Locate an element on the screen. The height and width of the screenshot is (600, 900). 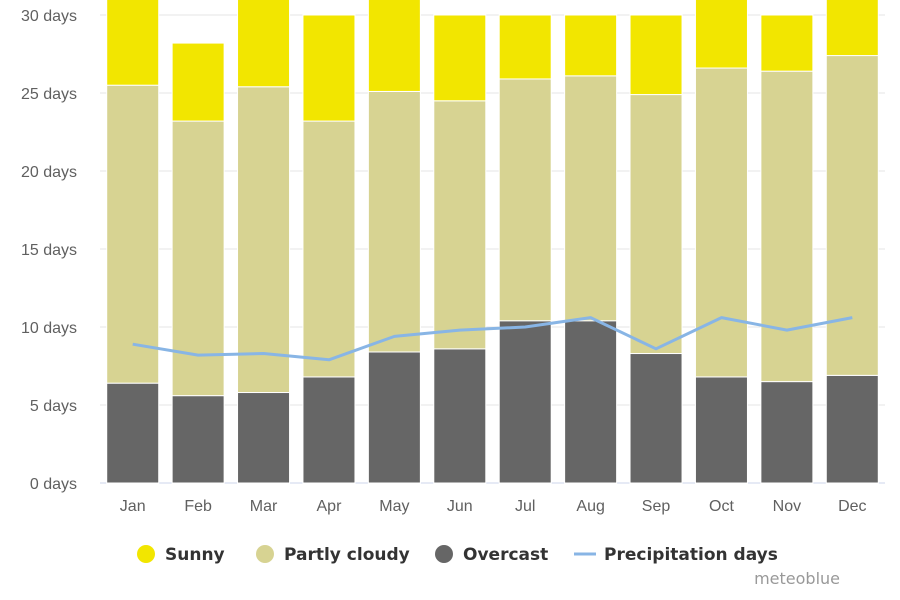
credit-label: meteoblue is located at coordinates (797, 578).